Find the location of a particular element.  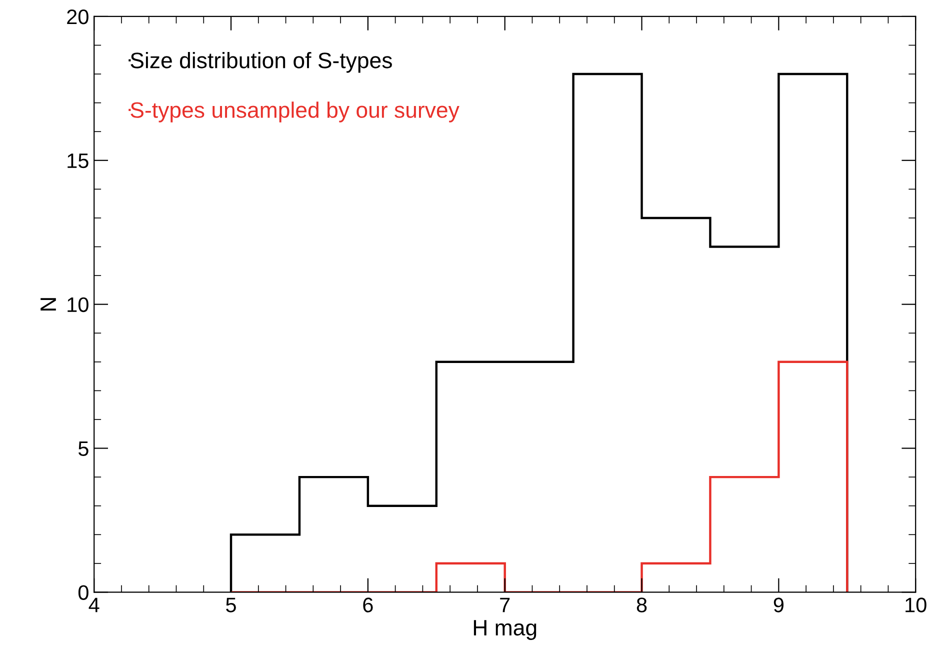

y-tick-label: 10 is located at coordinates (78, 304).